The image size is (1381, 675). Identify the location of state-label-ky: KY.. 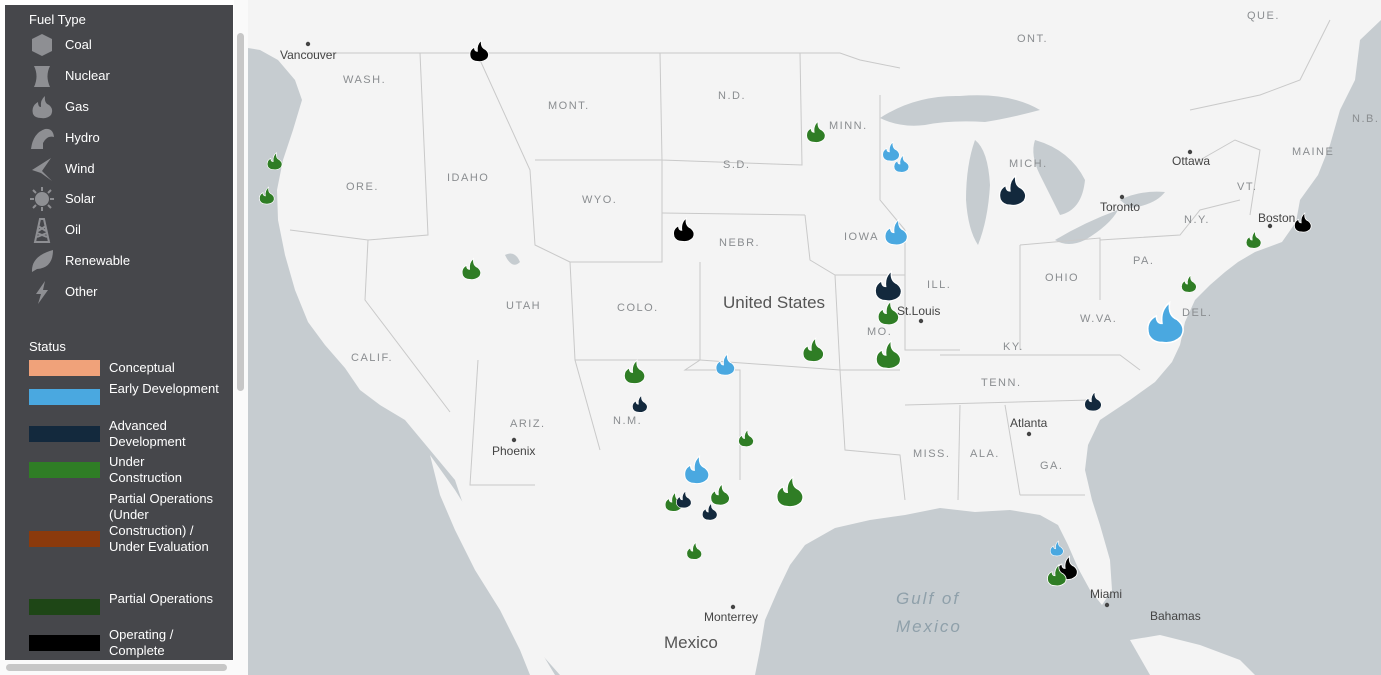
(1013, 347).